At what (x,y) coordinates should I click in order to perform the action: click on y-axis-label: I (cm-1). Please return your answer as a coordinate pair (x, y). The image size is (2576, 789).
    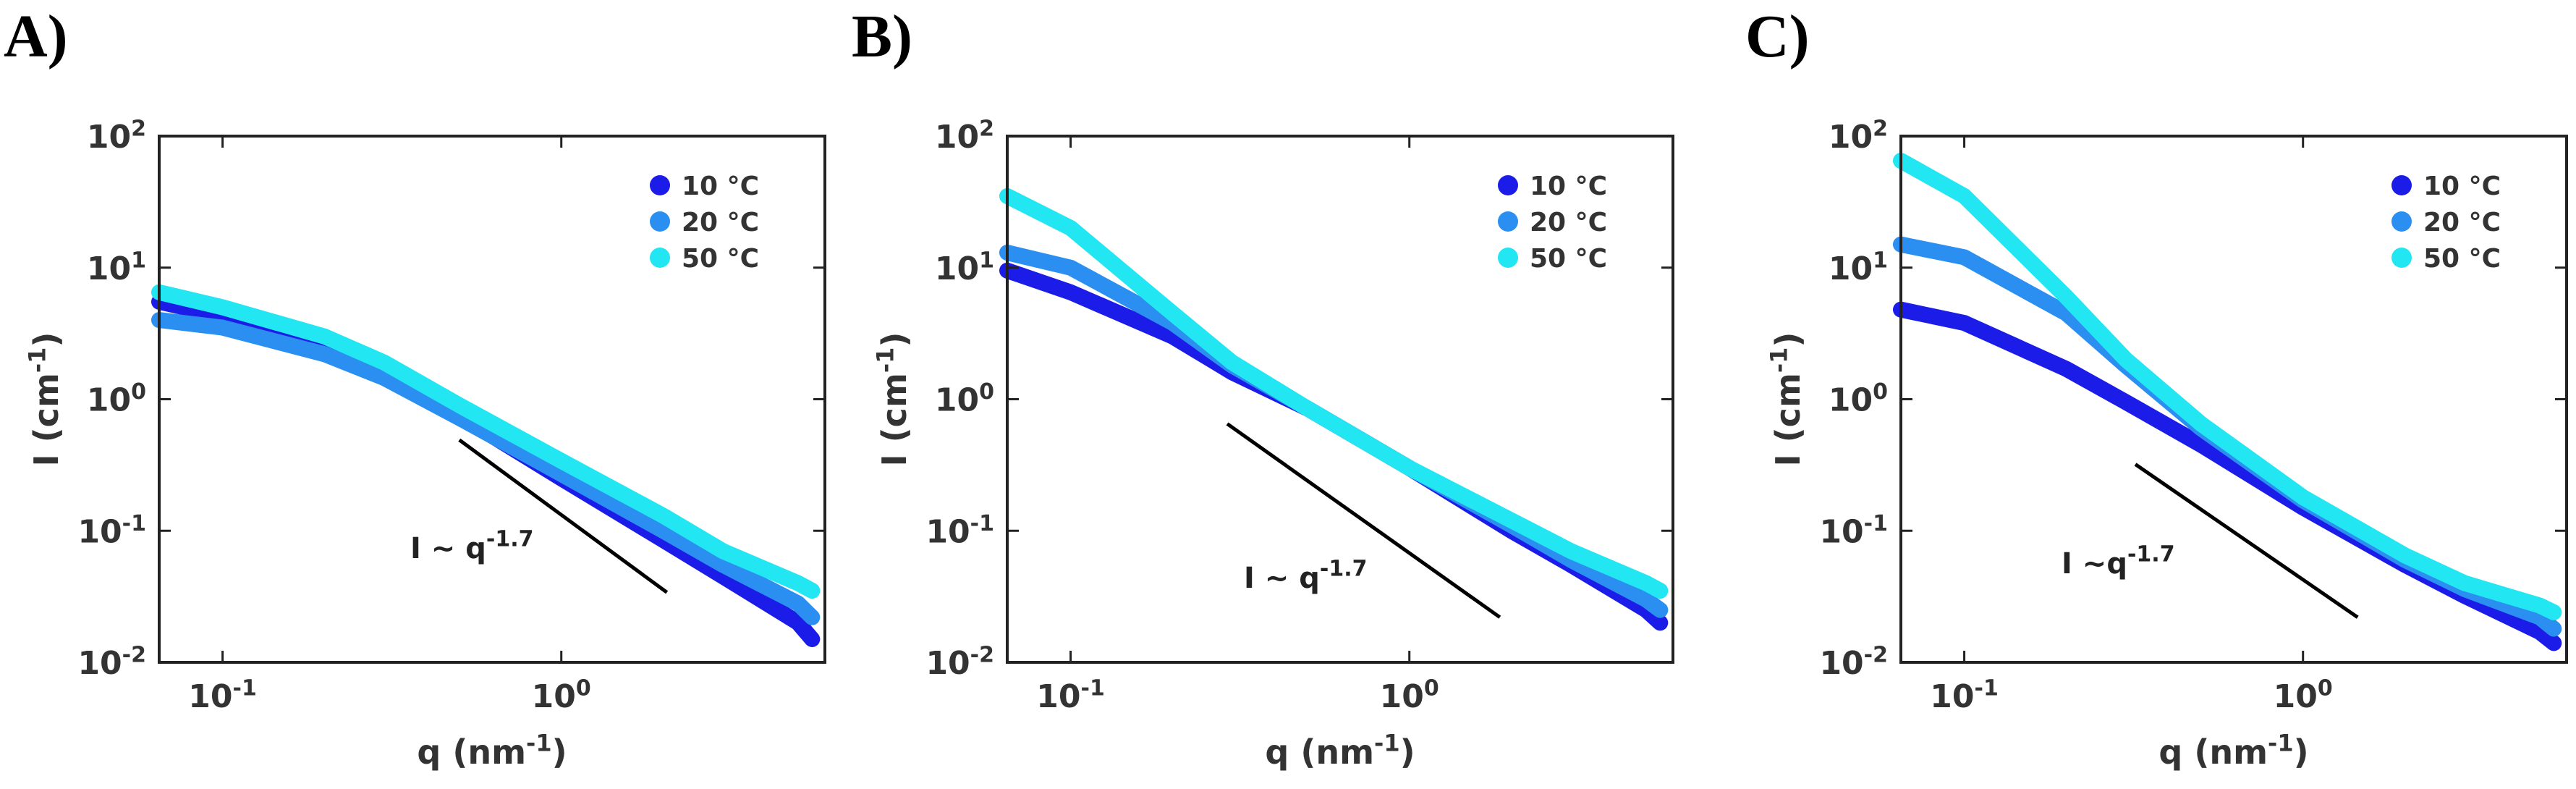
    Looking at the image, I should click on (1786, 399).